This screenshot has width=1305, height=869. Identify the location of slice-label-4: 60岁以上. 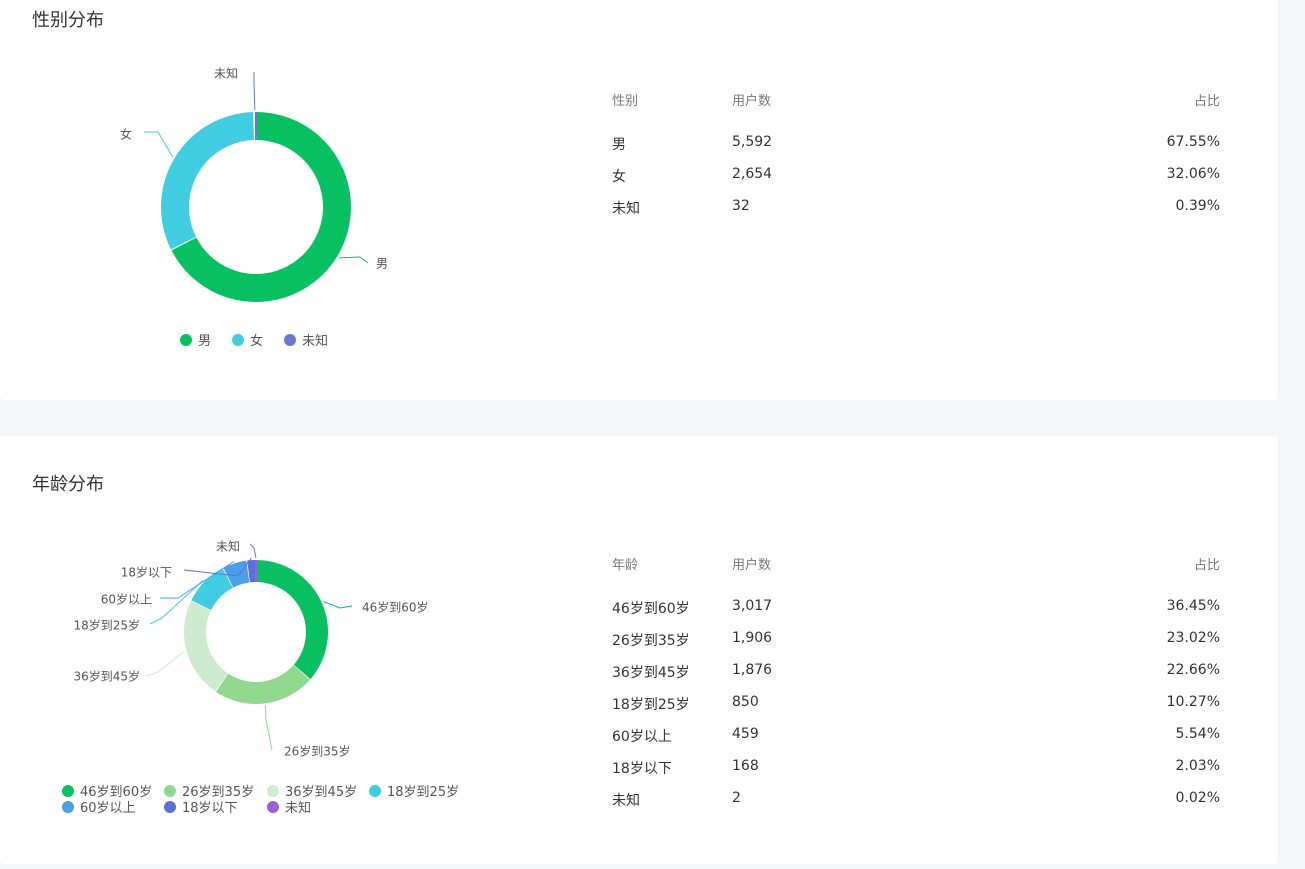
(126, 599).